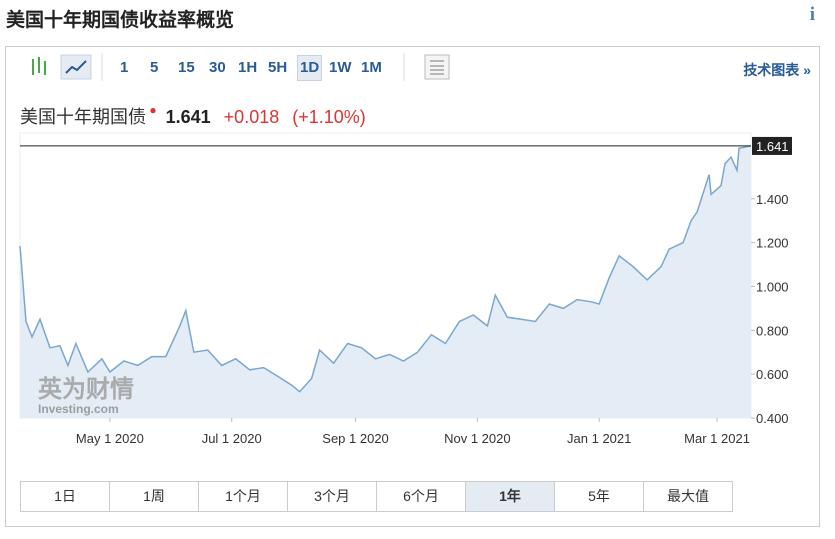  I want to click on toolbar: 1 5 15 30 1H 5H 1D 1W 1M 技术图表 », so click(412, 67).